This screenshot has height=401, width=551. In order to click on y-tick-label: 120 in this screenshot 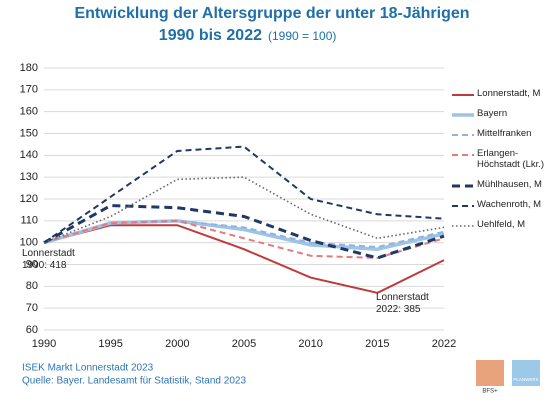, I will do `click(29, 199)`.